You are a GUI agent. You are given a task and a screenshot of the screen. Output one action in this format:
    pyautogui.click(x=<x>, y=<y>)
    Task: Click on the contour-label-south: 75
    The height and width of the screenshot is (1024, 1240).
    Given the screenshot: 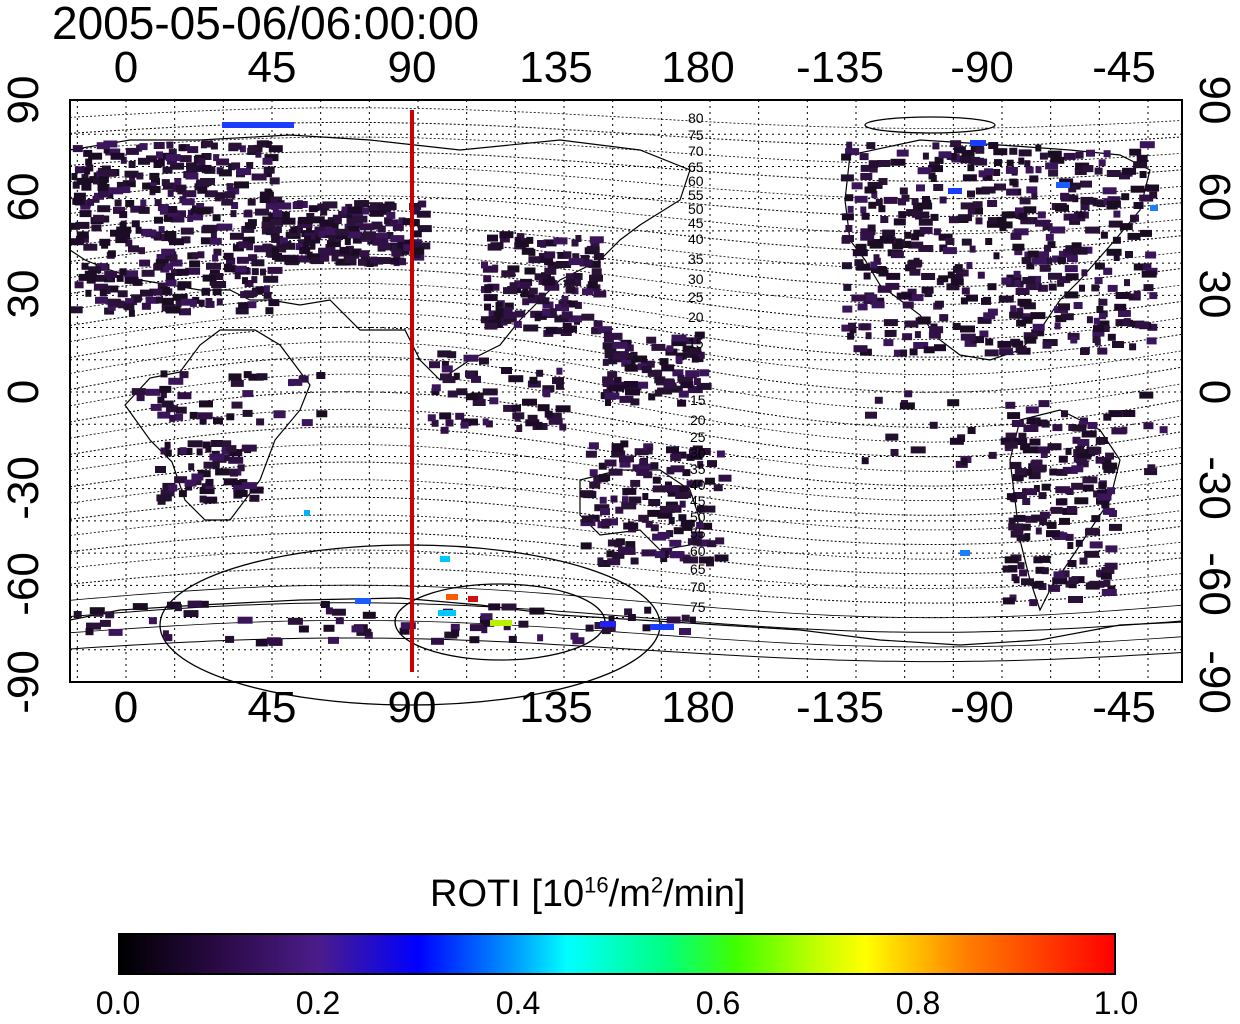 What is the action you would take?
    pyautogui.click(x=698, y=607)
    